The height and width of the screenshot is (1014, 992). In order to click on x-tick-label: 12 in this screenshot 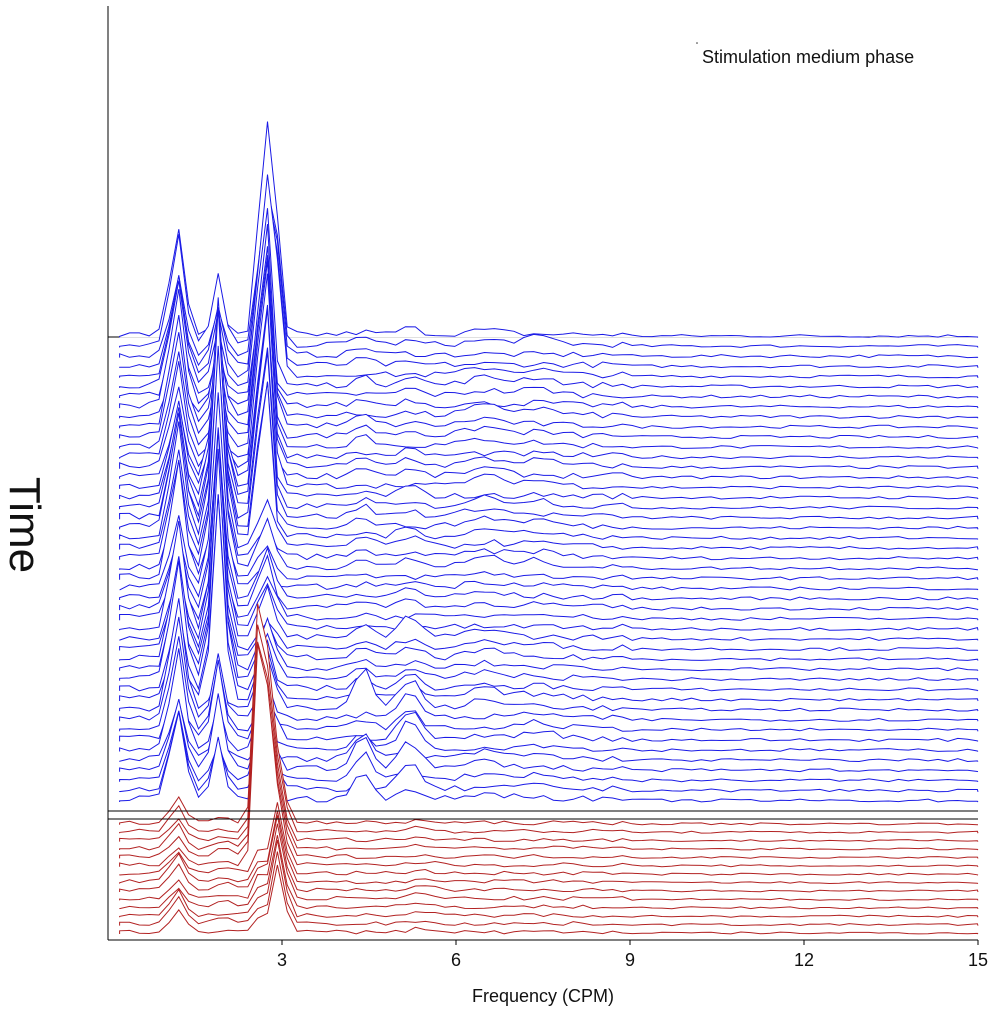, I will do `click(804, 960)`.